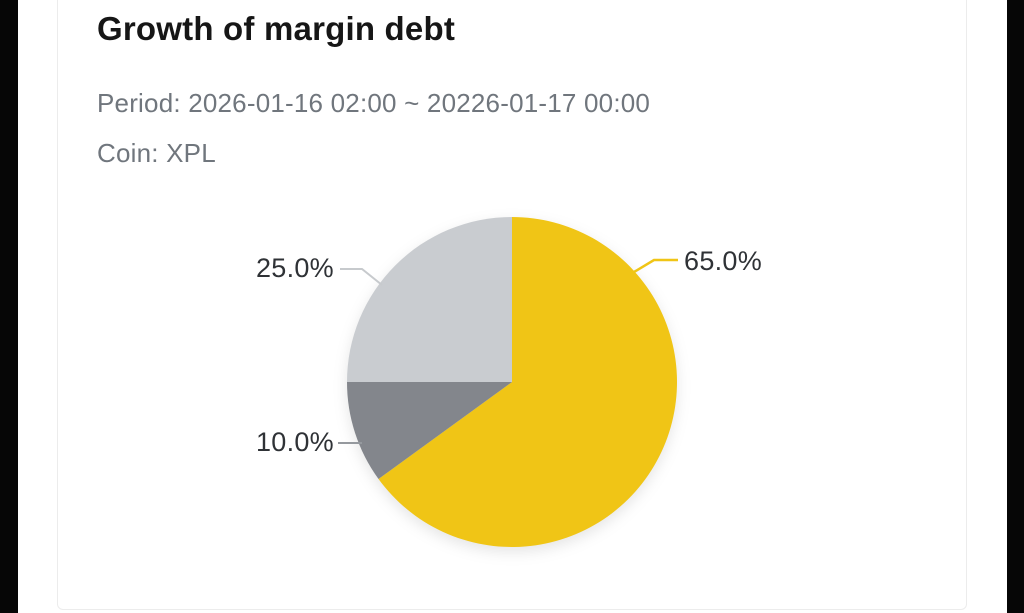 This screenshot has height=613, width=1024. I want to click on left-edge-bar, so click(9, 306).